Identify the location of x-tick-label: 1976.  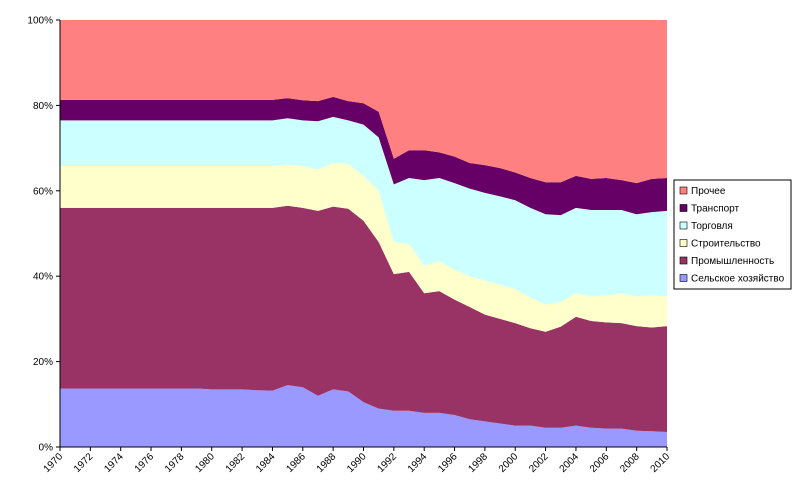
(145, 463).